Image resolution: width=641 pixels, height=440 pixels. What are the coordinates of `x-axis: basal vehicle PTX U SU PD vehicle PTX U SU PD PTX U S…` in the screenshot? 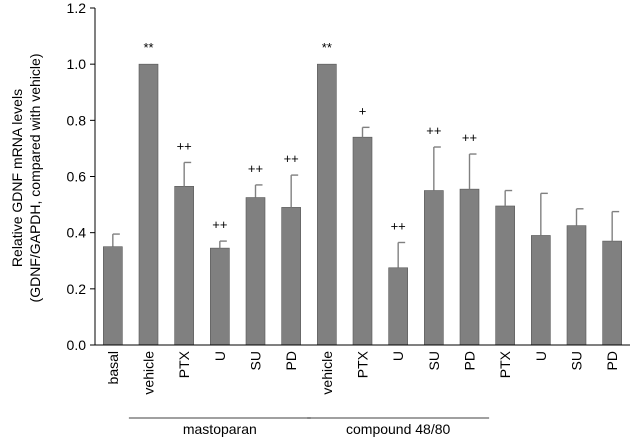 It's located at (362, 369).